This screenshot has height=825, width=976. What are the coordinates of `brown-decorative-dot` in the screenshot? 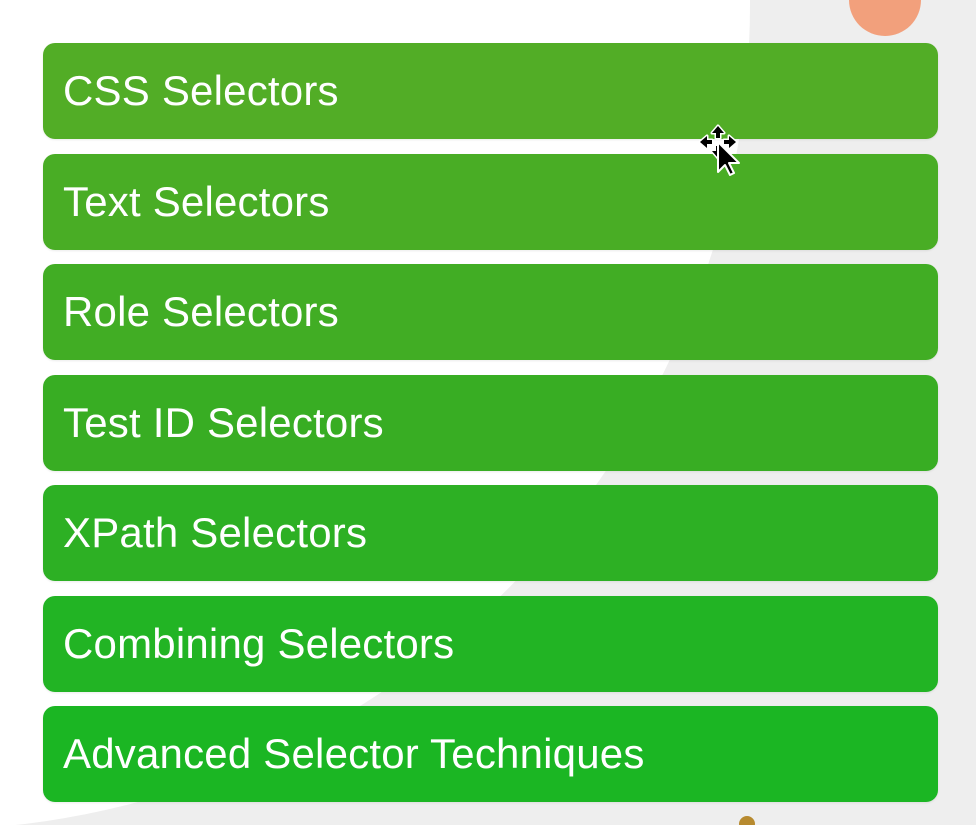 It's located at (747, 820).